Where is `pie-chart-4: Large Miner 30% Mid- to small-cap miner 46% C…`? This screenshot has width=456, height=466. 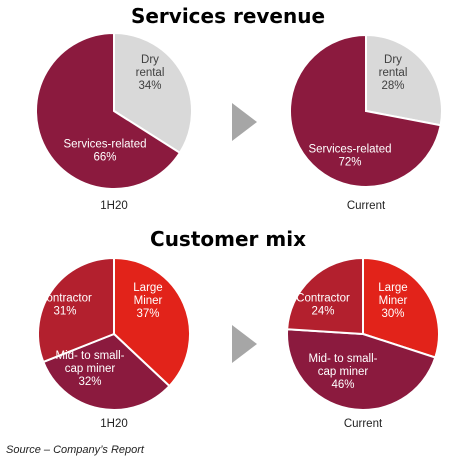
pie-chart-4: Large Miner 30% Mid- to small-cap miner 46% C… is located at coordinates (363, 343).